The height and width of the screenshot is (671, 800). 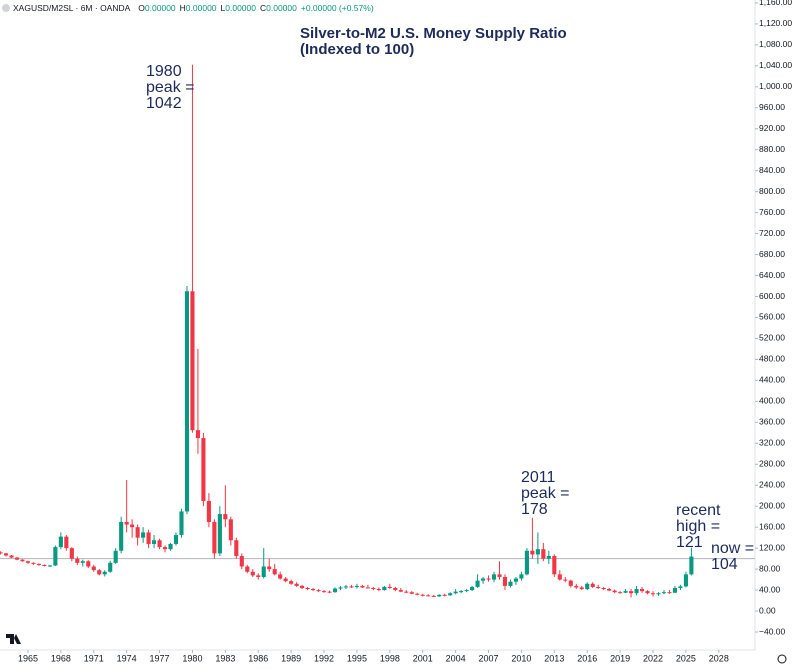 What do you see at coordinates (772, 275) in the screenshot?
I see `y-tick-label: 640.00` at bounding box center [772, 275].